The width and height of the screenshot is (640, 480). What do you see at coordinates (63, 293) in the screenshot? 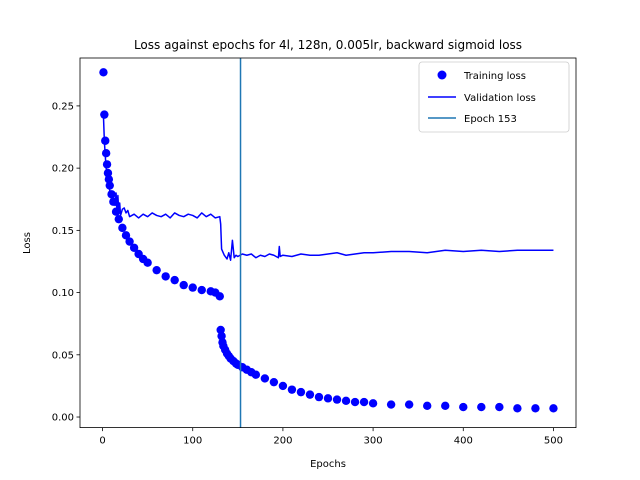
I see `y-tick-label: 0.10` at bounding box center [63, 293].